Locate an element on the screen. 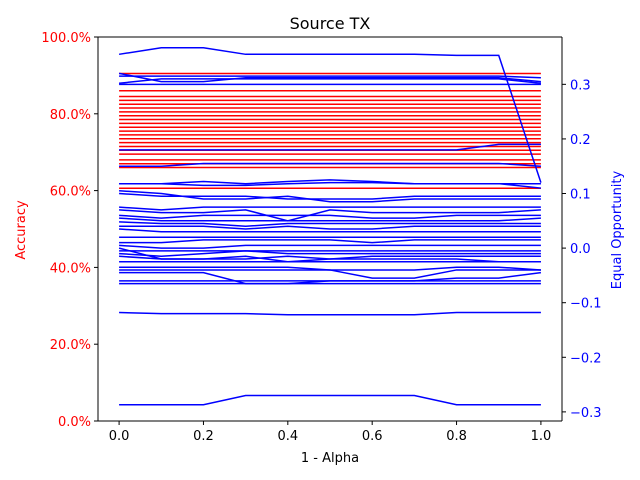  y-axis-left-label: Accuracy is located at coordinates (21, 230).